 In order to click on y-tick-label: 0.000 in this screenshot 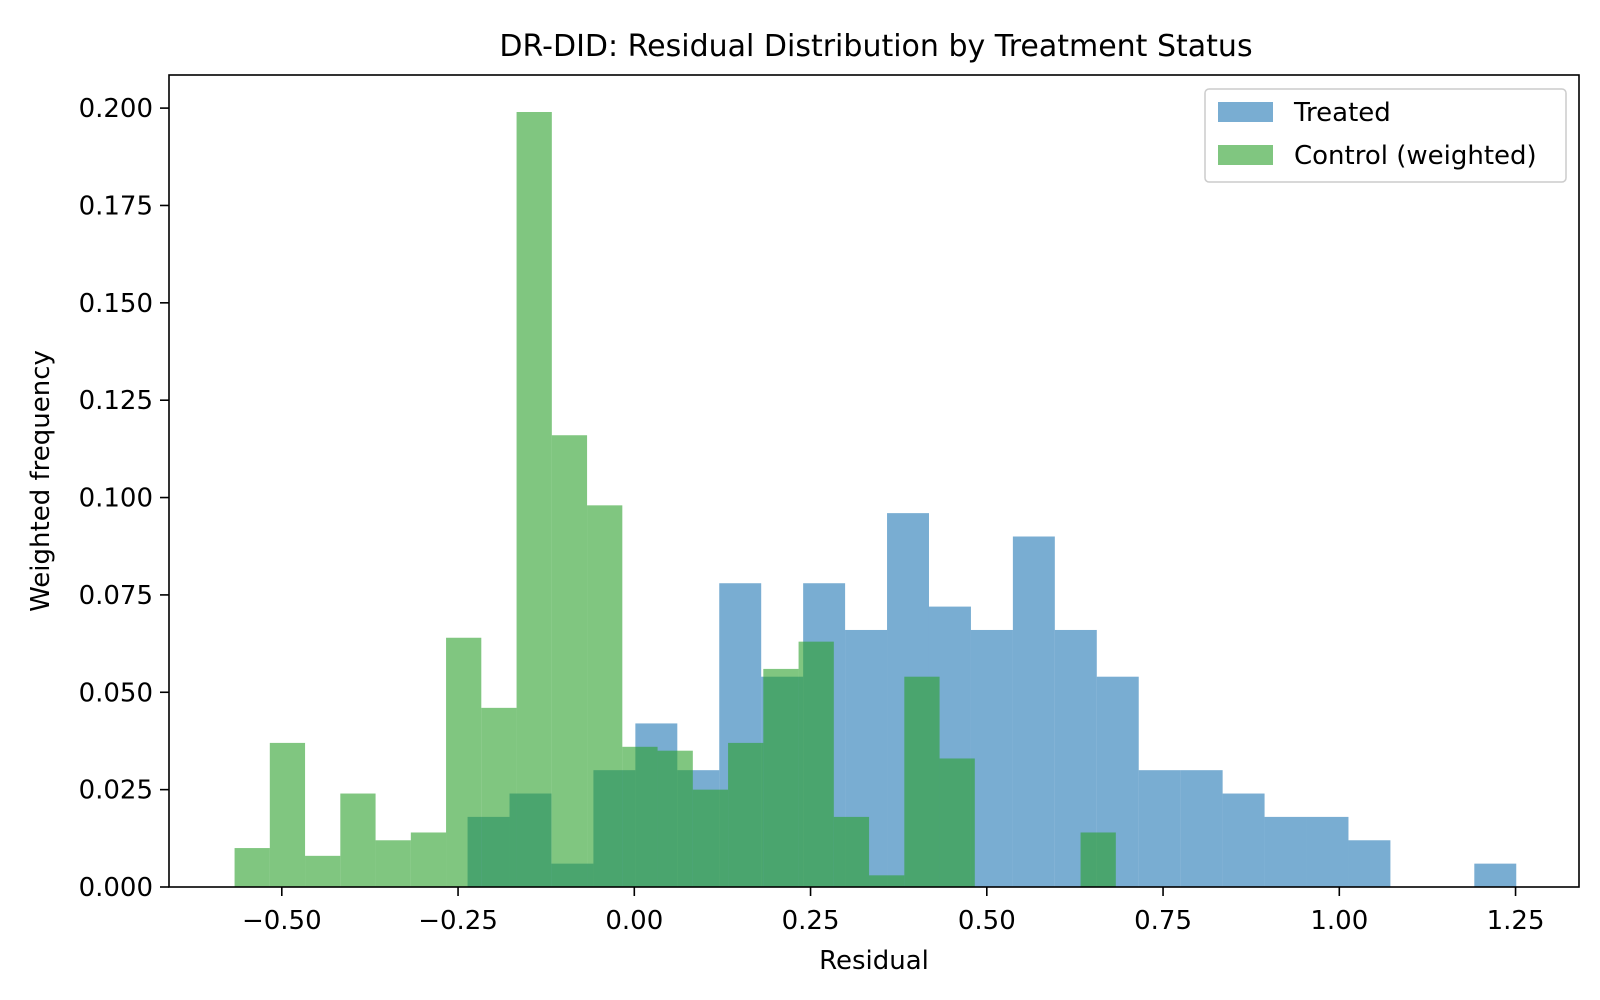, I will do `click(116, 888)`.